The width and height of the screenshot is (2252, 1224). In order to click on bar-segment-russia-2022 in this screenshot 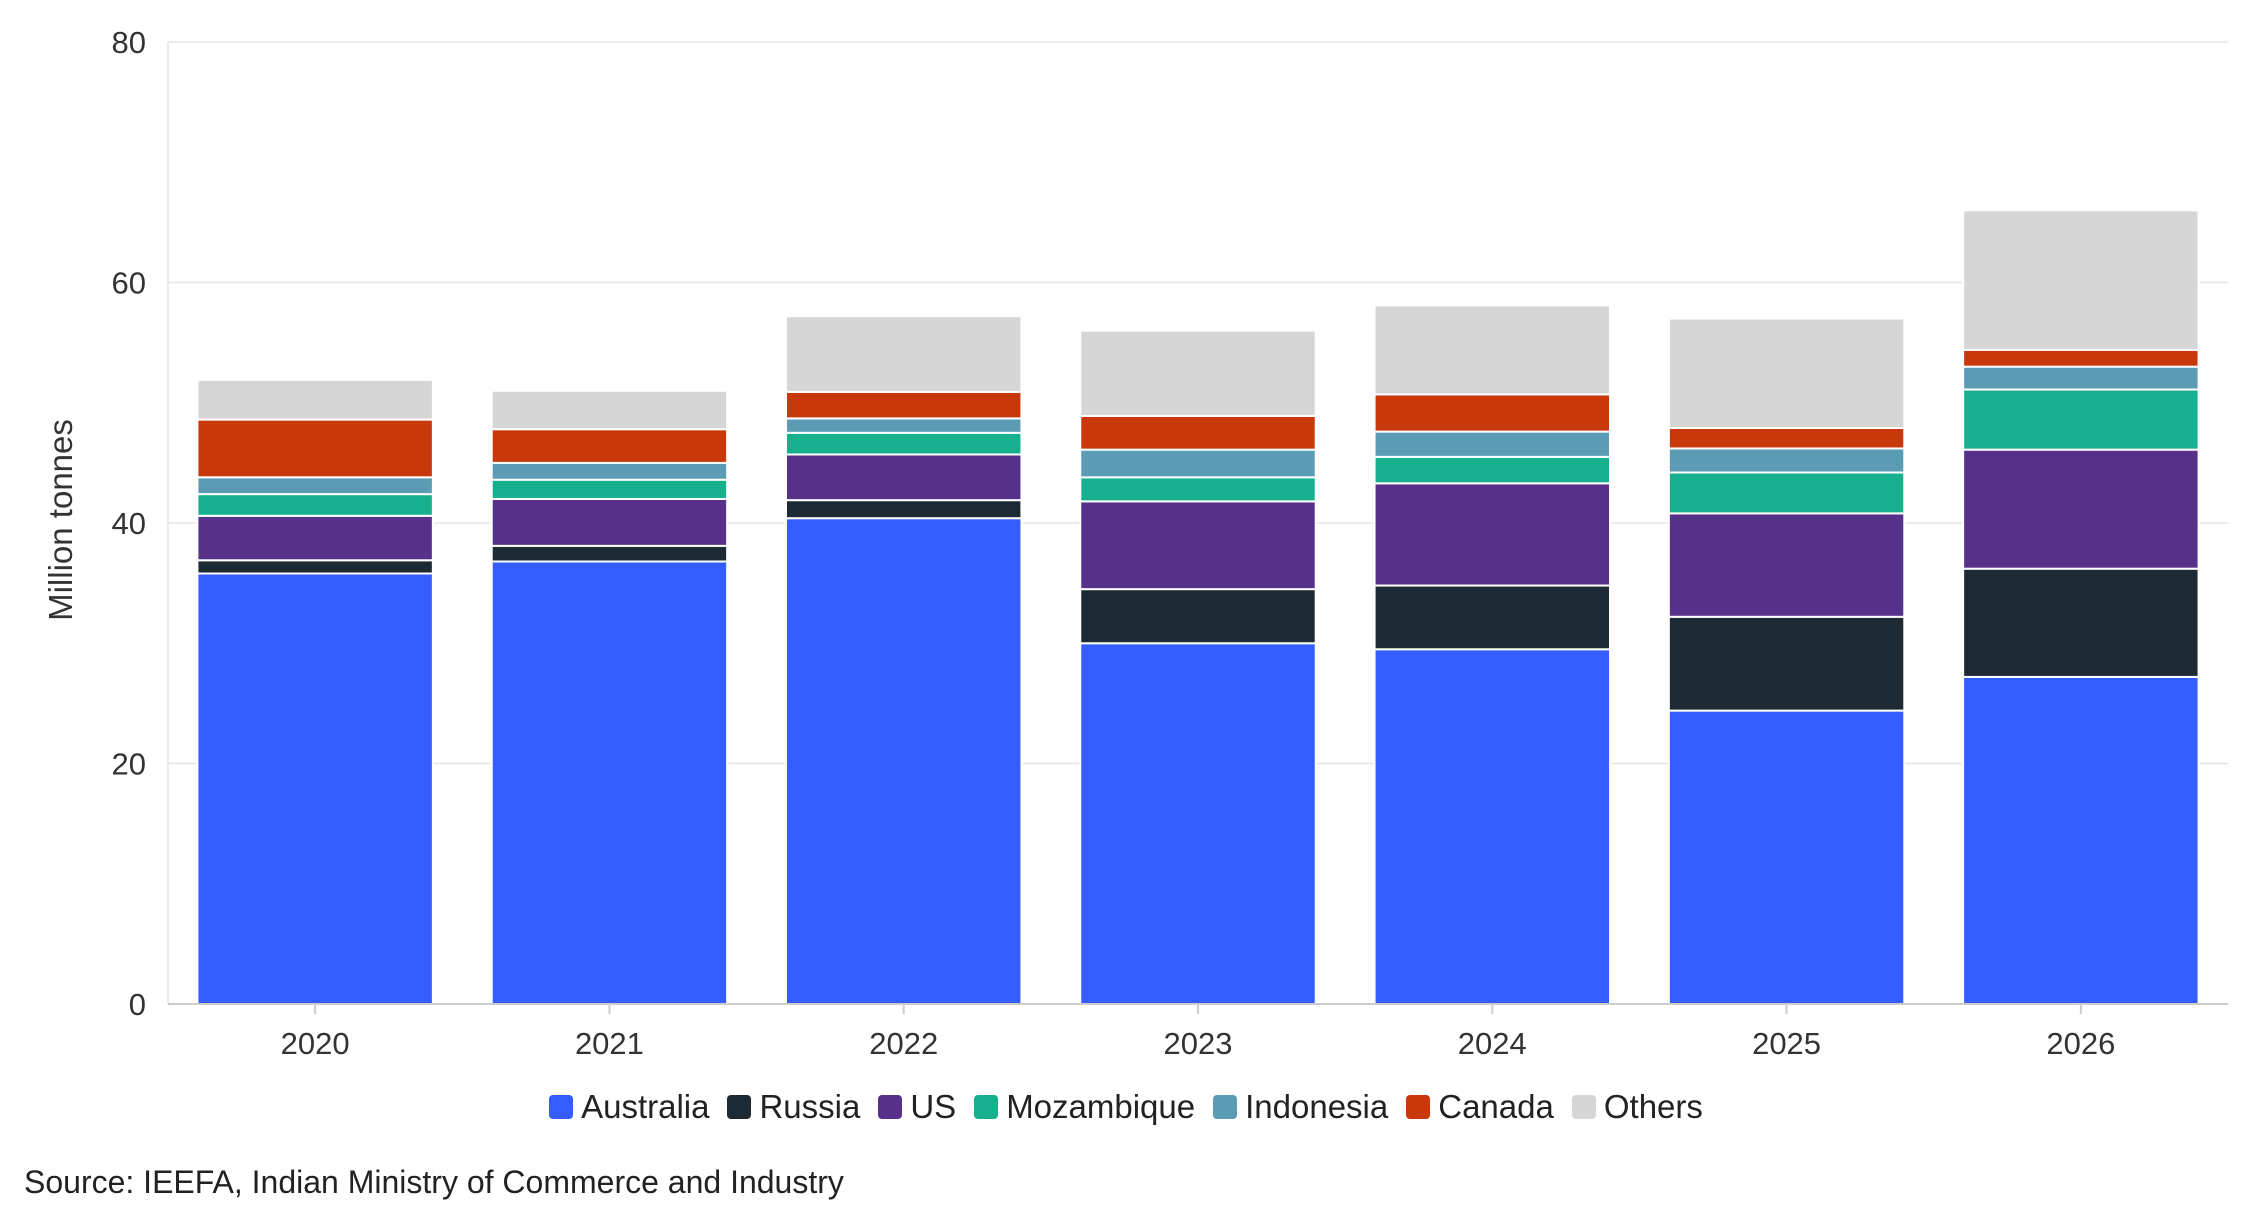, I will do `click(904, 509)`.